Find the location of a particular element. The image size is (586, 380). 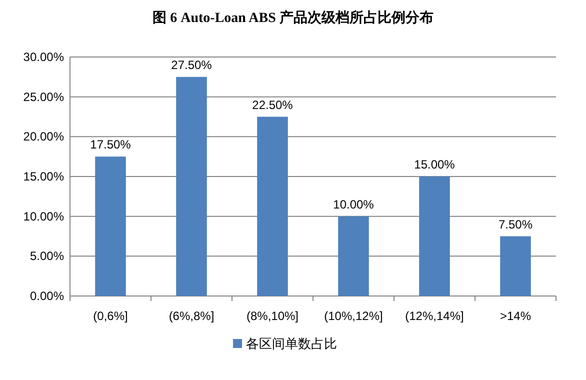

data-label: 17.50% is located at coordinates (111, 145).